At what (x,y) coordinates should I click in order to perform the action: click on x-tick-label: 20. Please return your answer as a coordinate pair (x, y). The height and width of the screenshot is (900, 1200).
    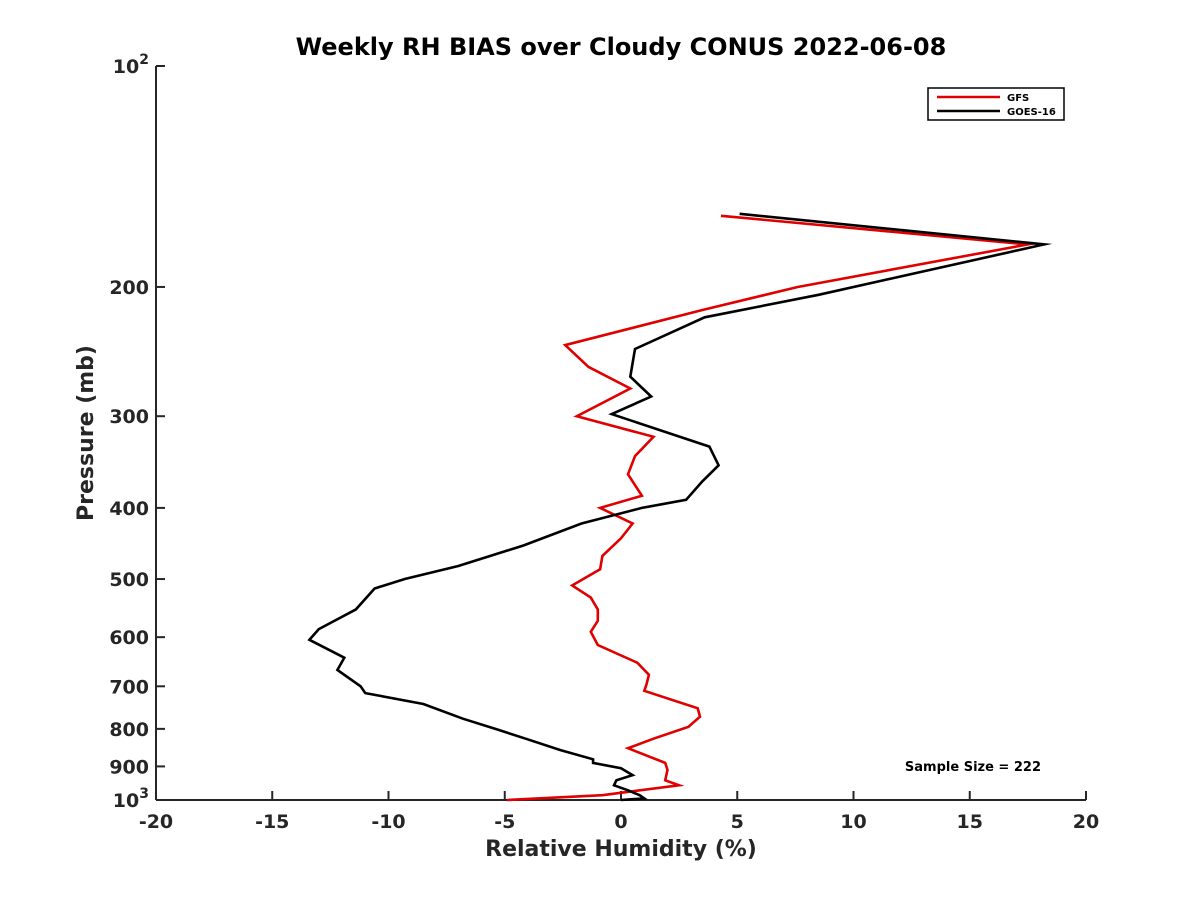
    Looking at the image, I should click on (1086, 822).